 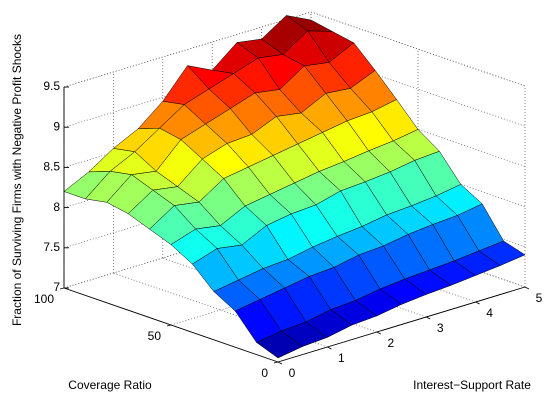 I want to click on x-tick-label: 2, so click(x=390, y=343).